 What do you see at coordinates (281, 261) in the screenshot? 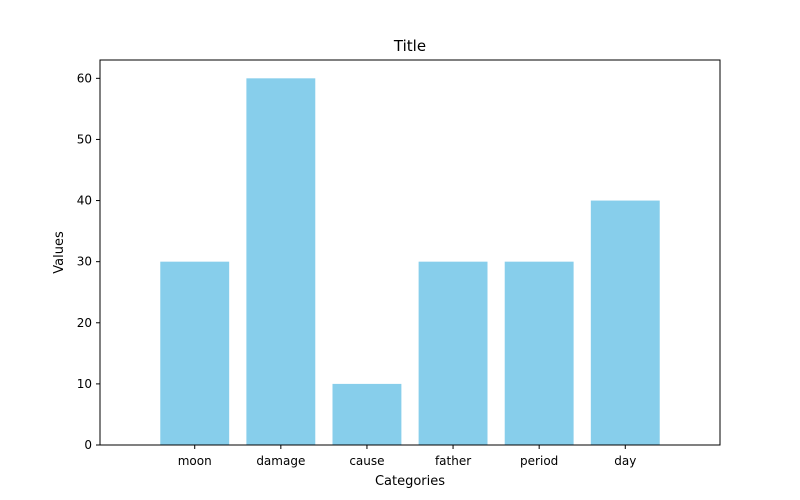
I see `bar-damage` at bounding box center [281, 261].